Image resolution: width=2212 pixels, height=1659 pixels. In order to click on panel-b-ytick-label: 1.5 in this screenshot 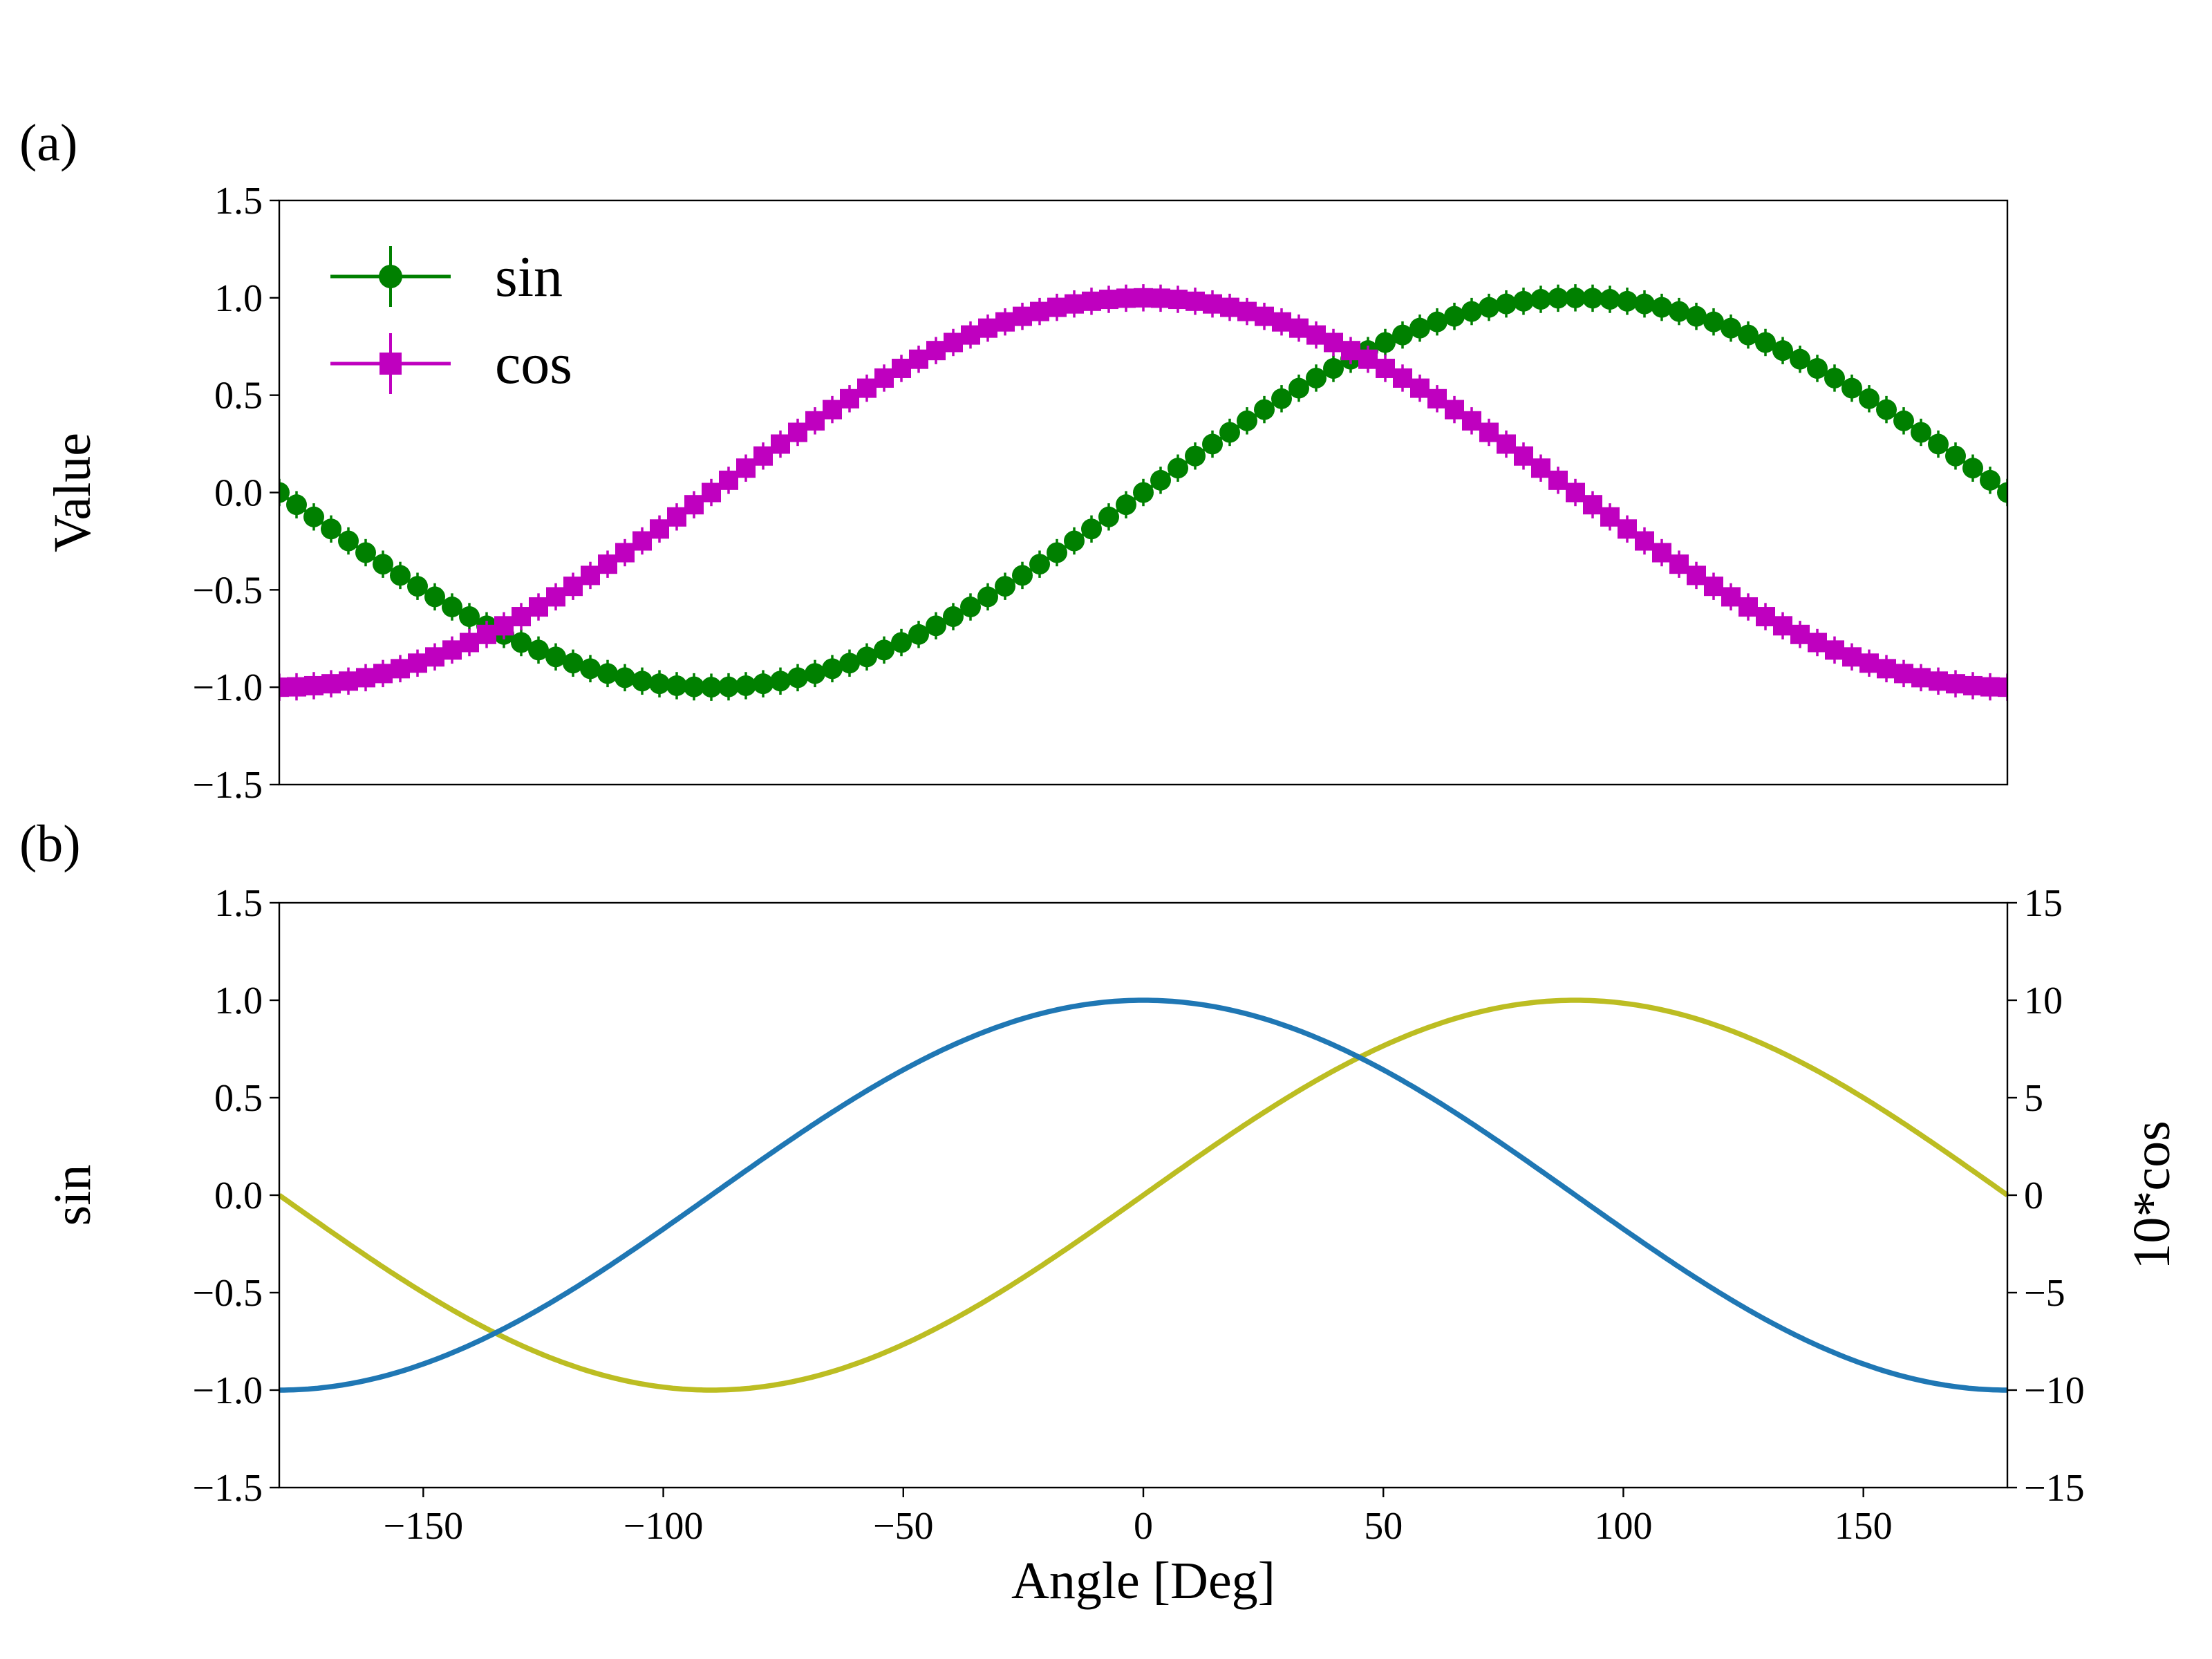, I will do `click(239, 903)`.